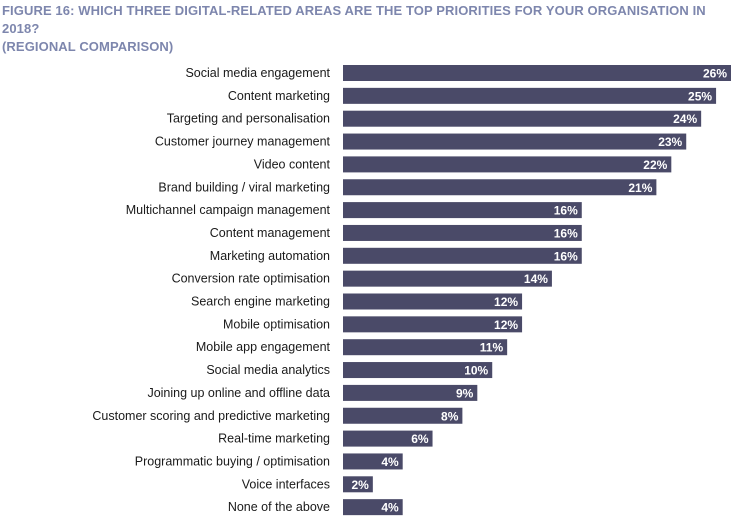 This screenshot has height=525, width=748. Describe the element at coordinates (279, 96) in the screenshot. I see `category-label: Content marketing` at that location.